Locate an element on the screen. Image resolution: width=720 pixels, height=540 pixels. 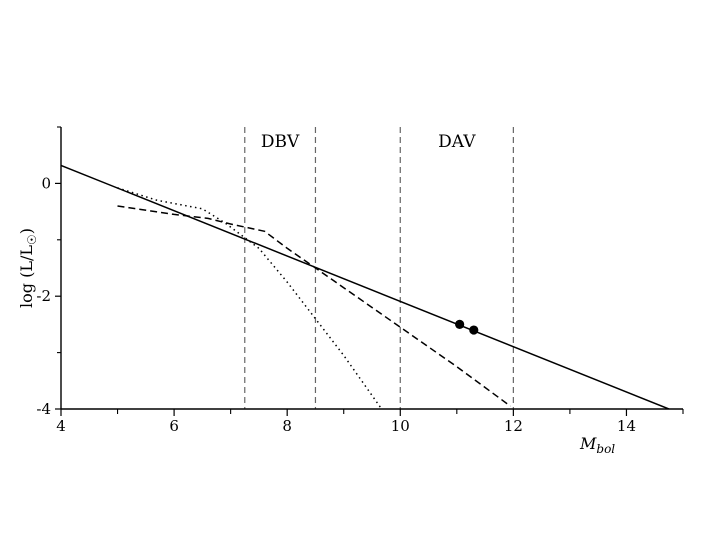
x-tick-label: 12 is located at coordinates (513, 426).